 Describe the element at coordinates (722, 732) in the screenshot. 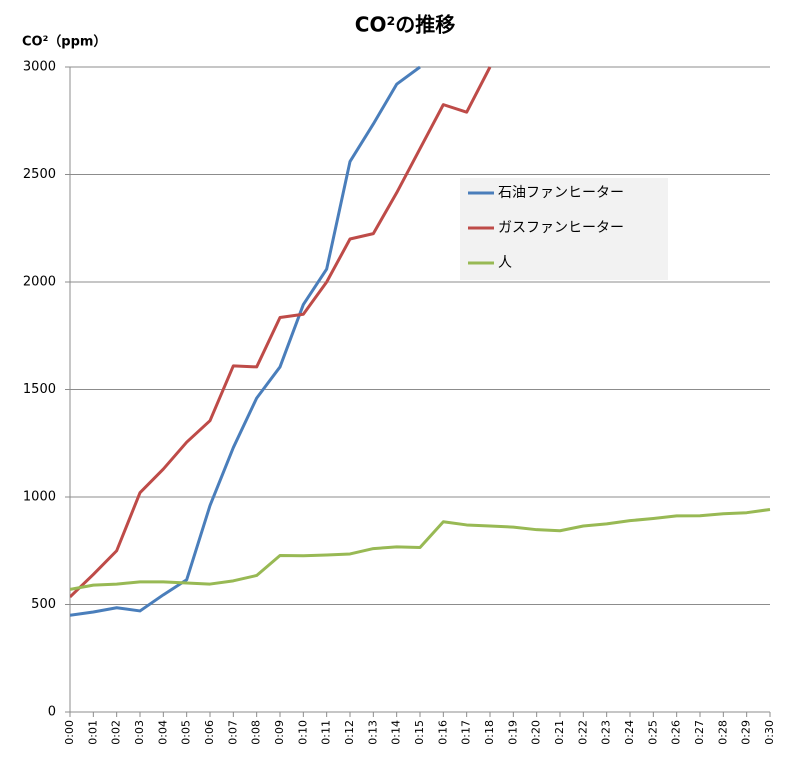

I see `x-tick-label: 0:28` at that location.